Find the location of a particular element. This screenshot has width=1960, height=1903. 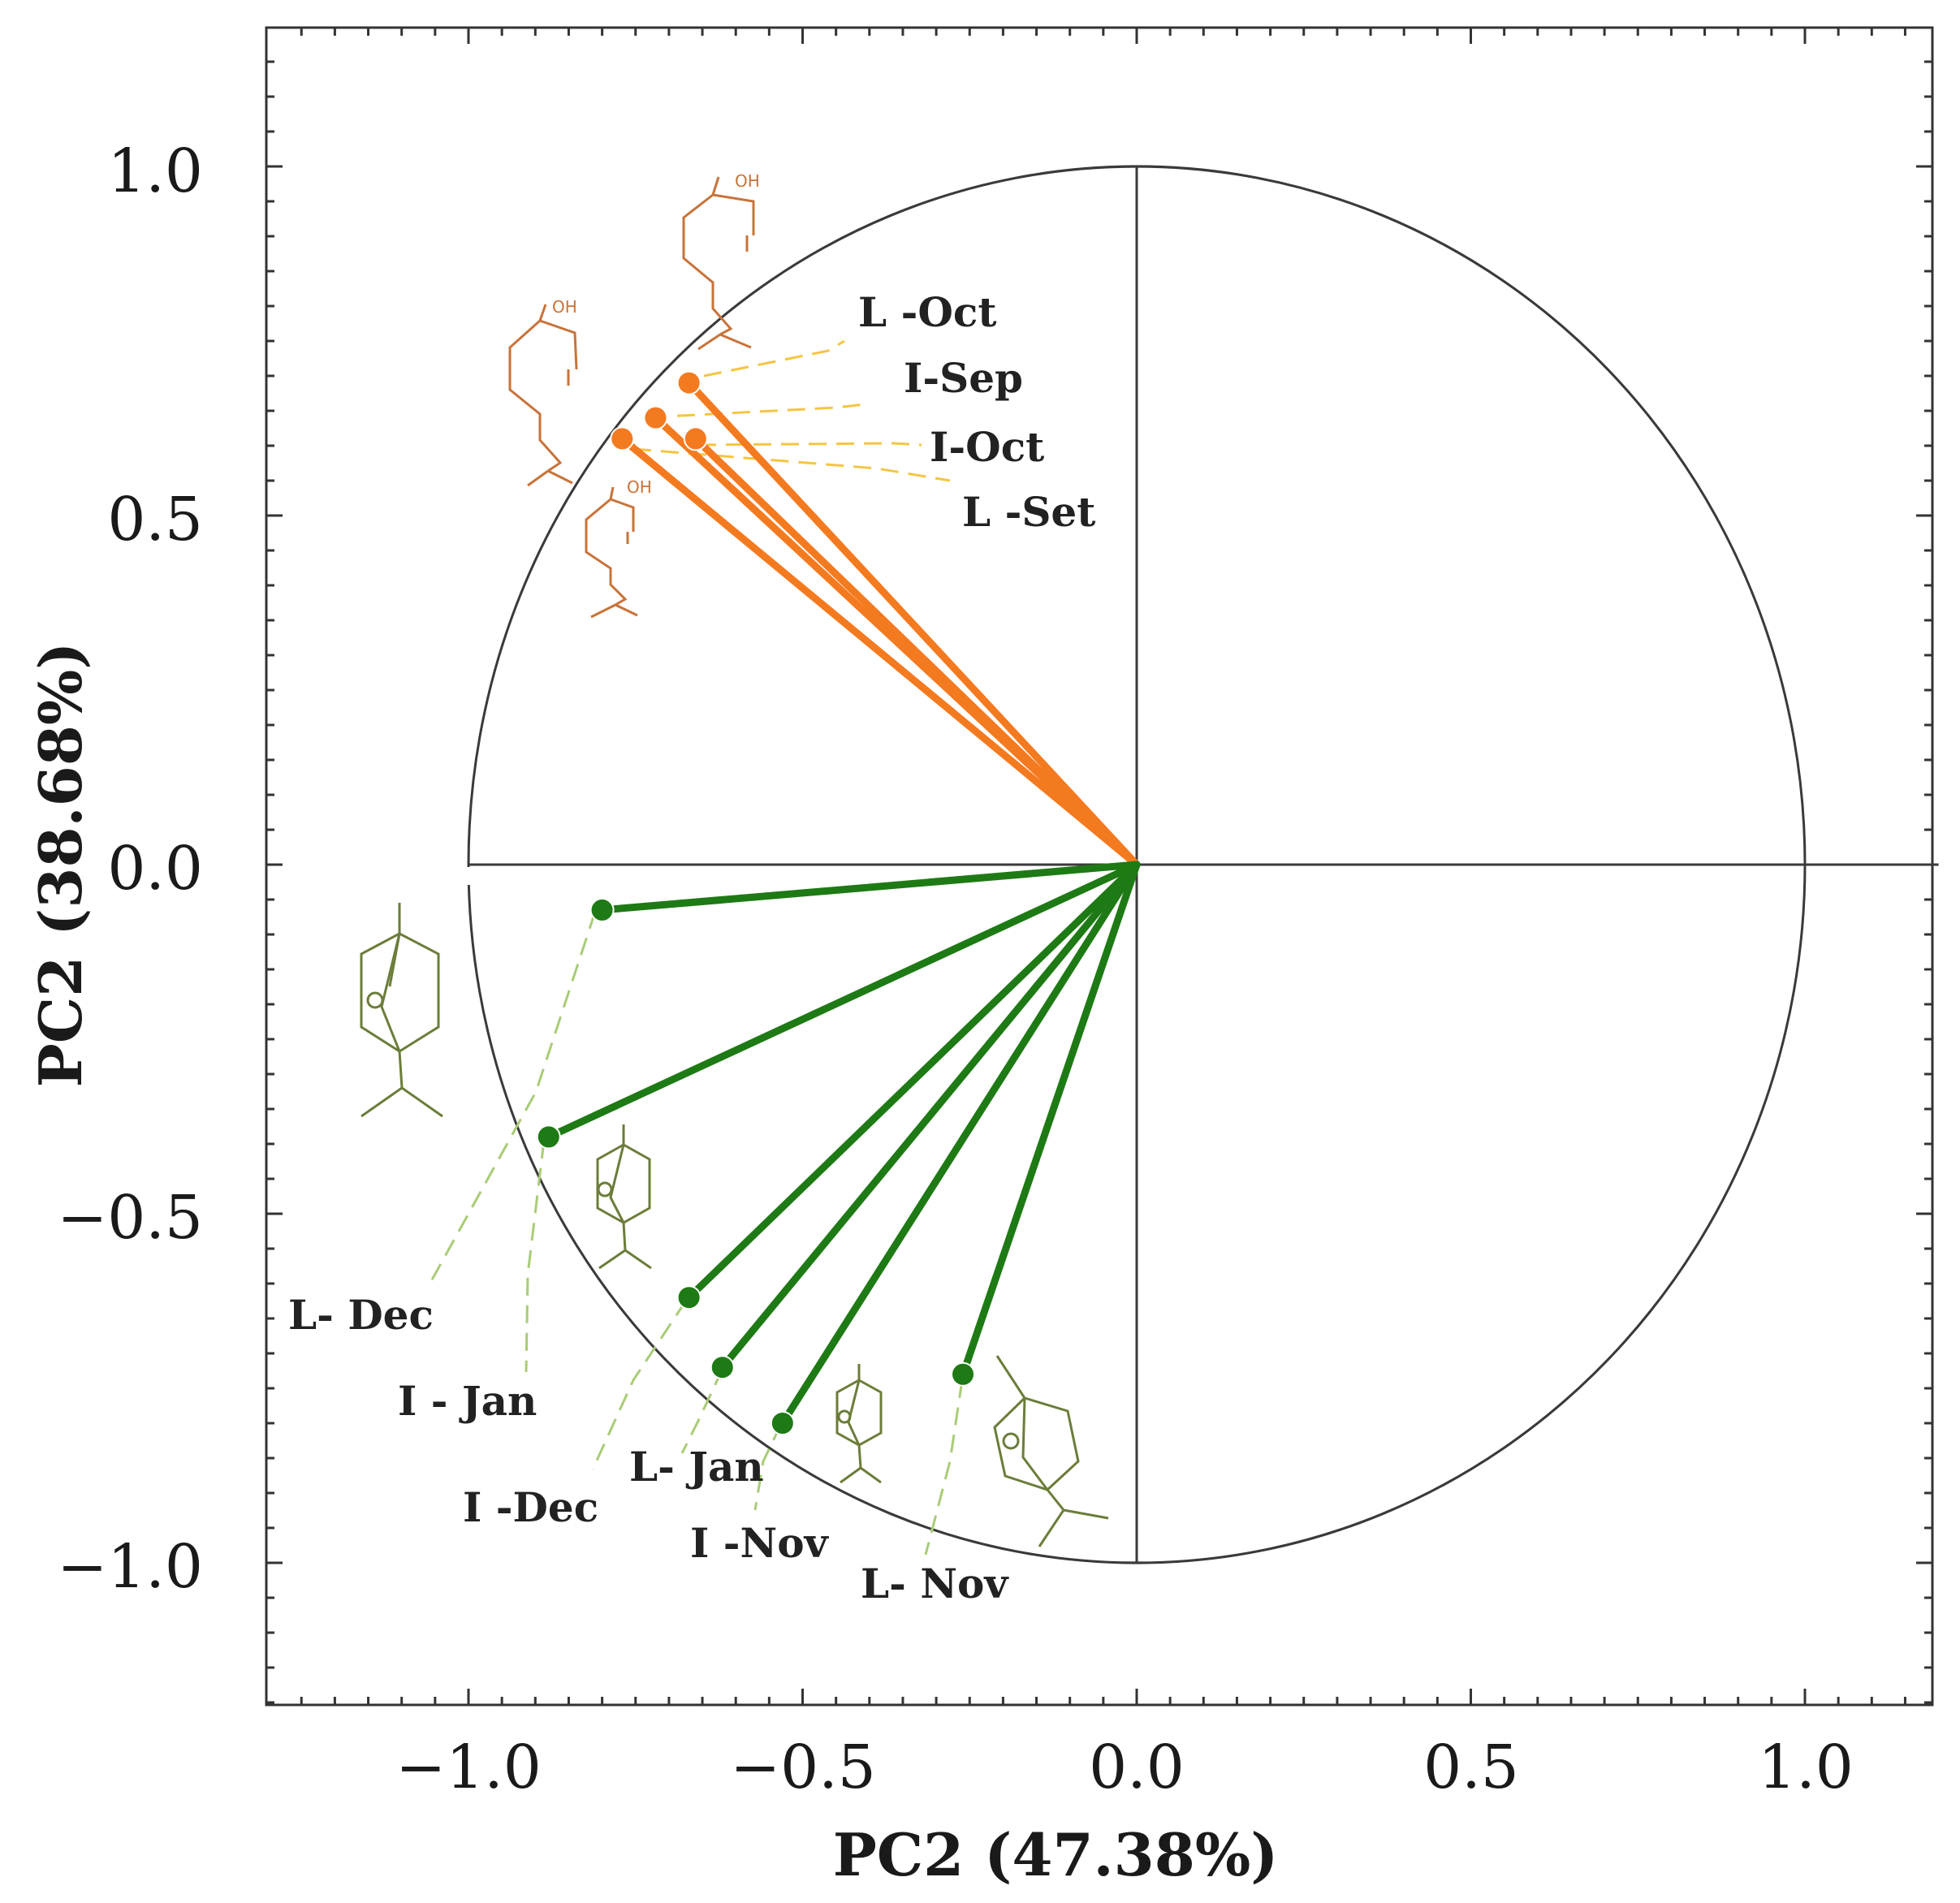

y-tick-label: 0.5 is located at coordinates (155, 520).